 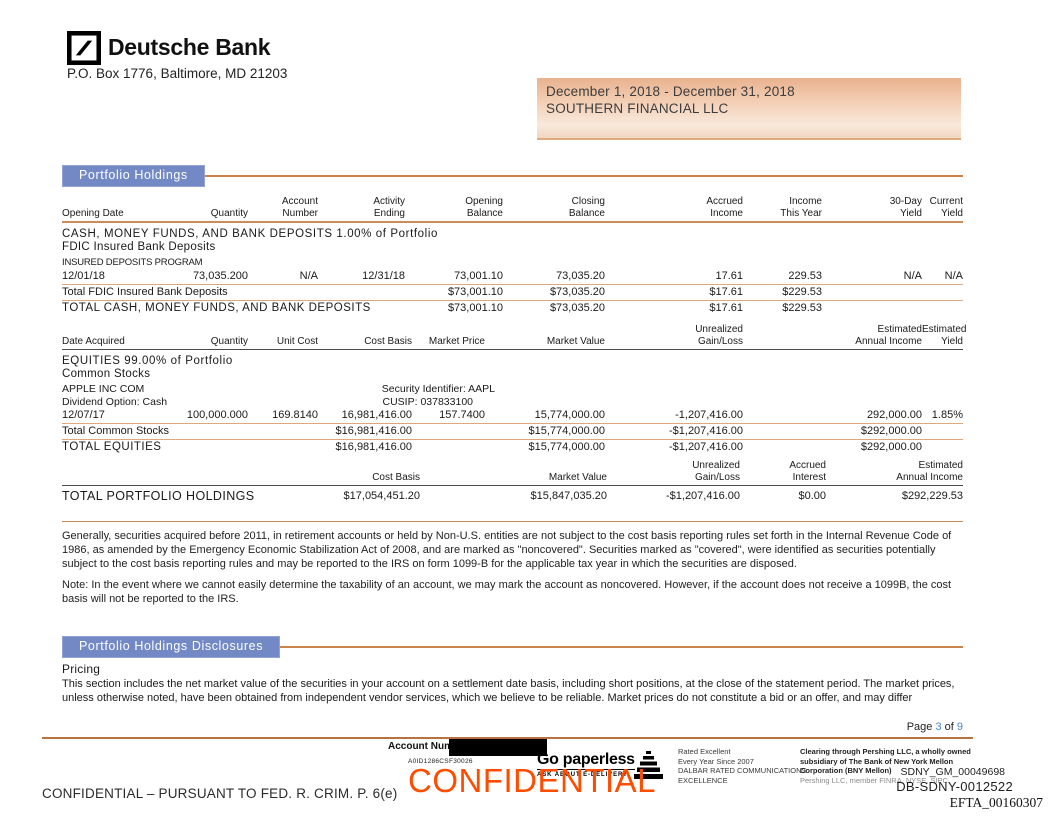 I want to click on total-cash-income: $229.53, so click(x=802, y=308).